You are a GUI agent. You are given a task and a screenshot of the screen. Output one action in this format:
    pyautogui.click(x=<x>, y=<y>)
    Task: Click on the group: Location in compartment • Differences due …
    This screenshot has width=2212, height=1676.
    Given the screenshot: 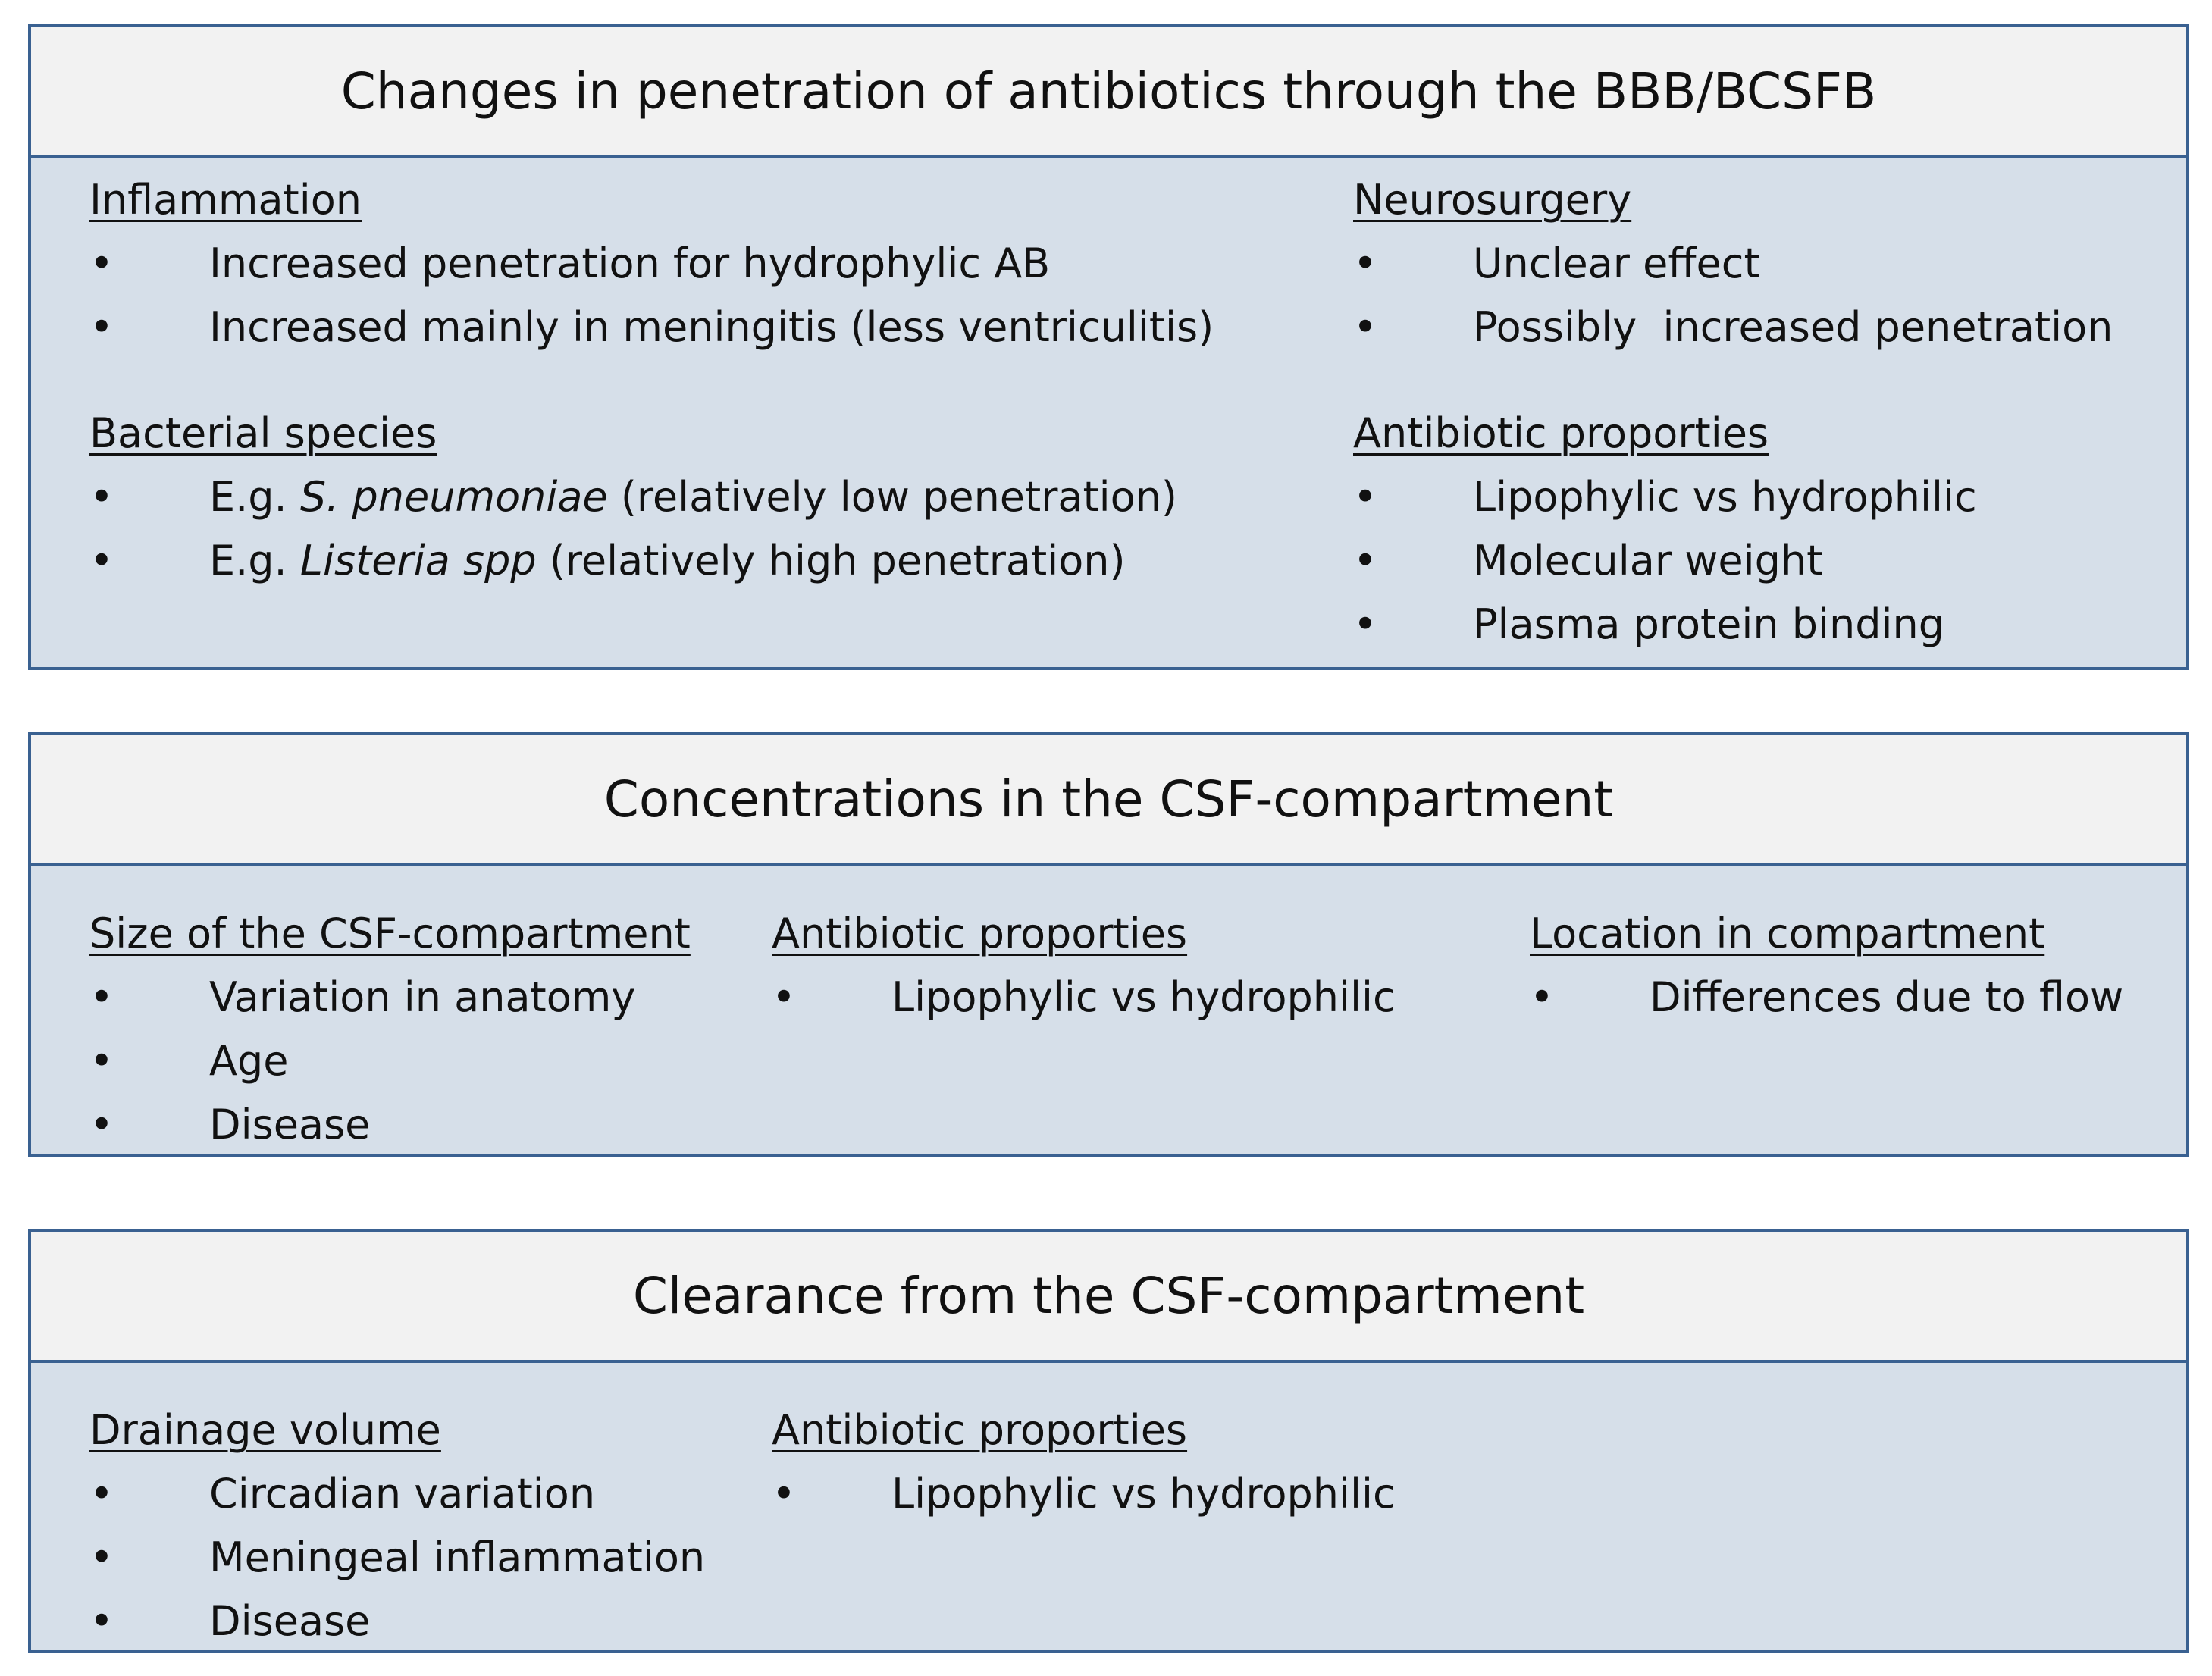 What is the action you would take?
    pyautogui.click(x=1826, y=966)
    